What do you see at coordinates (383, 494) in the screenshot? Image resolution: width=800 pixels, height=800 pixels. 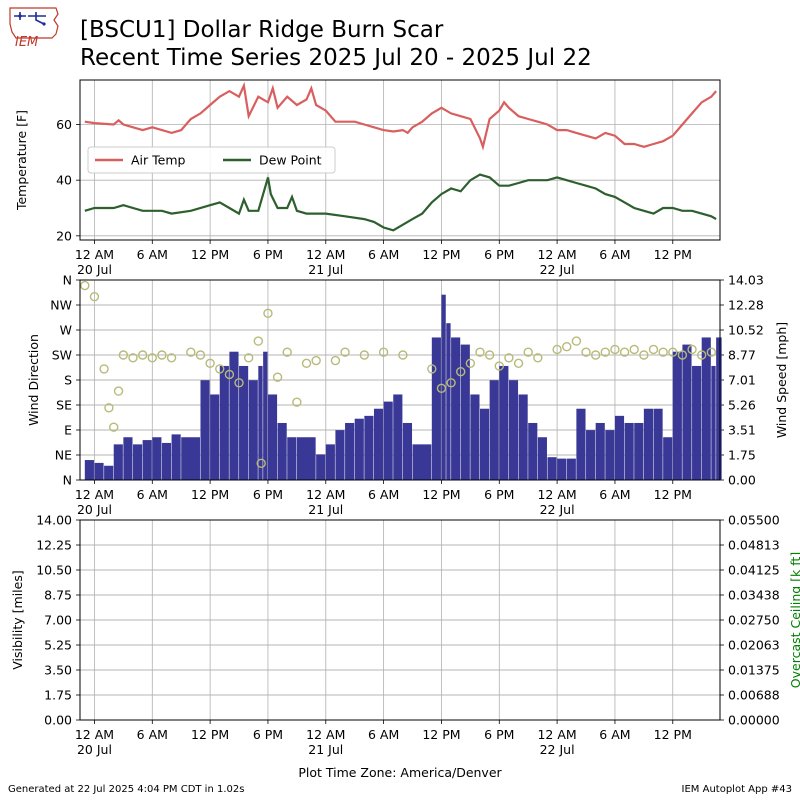 I see `x-tick-label: 6 AM` at bounding box center [383, 494].